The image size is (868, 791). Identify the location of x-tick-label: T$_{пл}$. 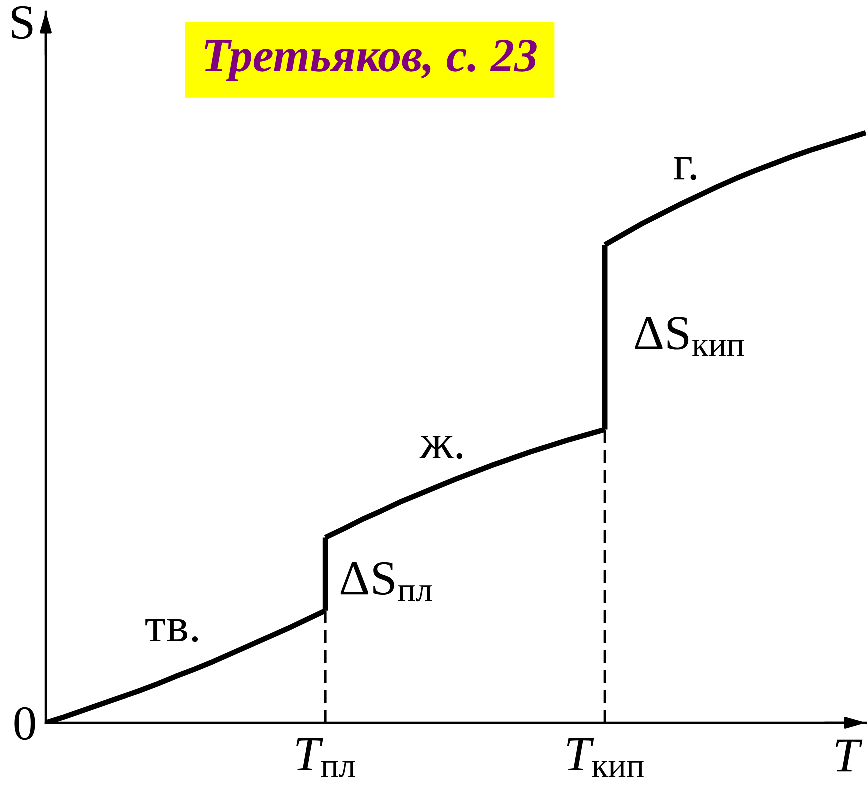
(326, 758).